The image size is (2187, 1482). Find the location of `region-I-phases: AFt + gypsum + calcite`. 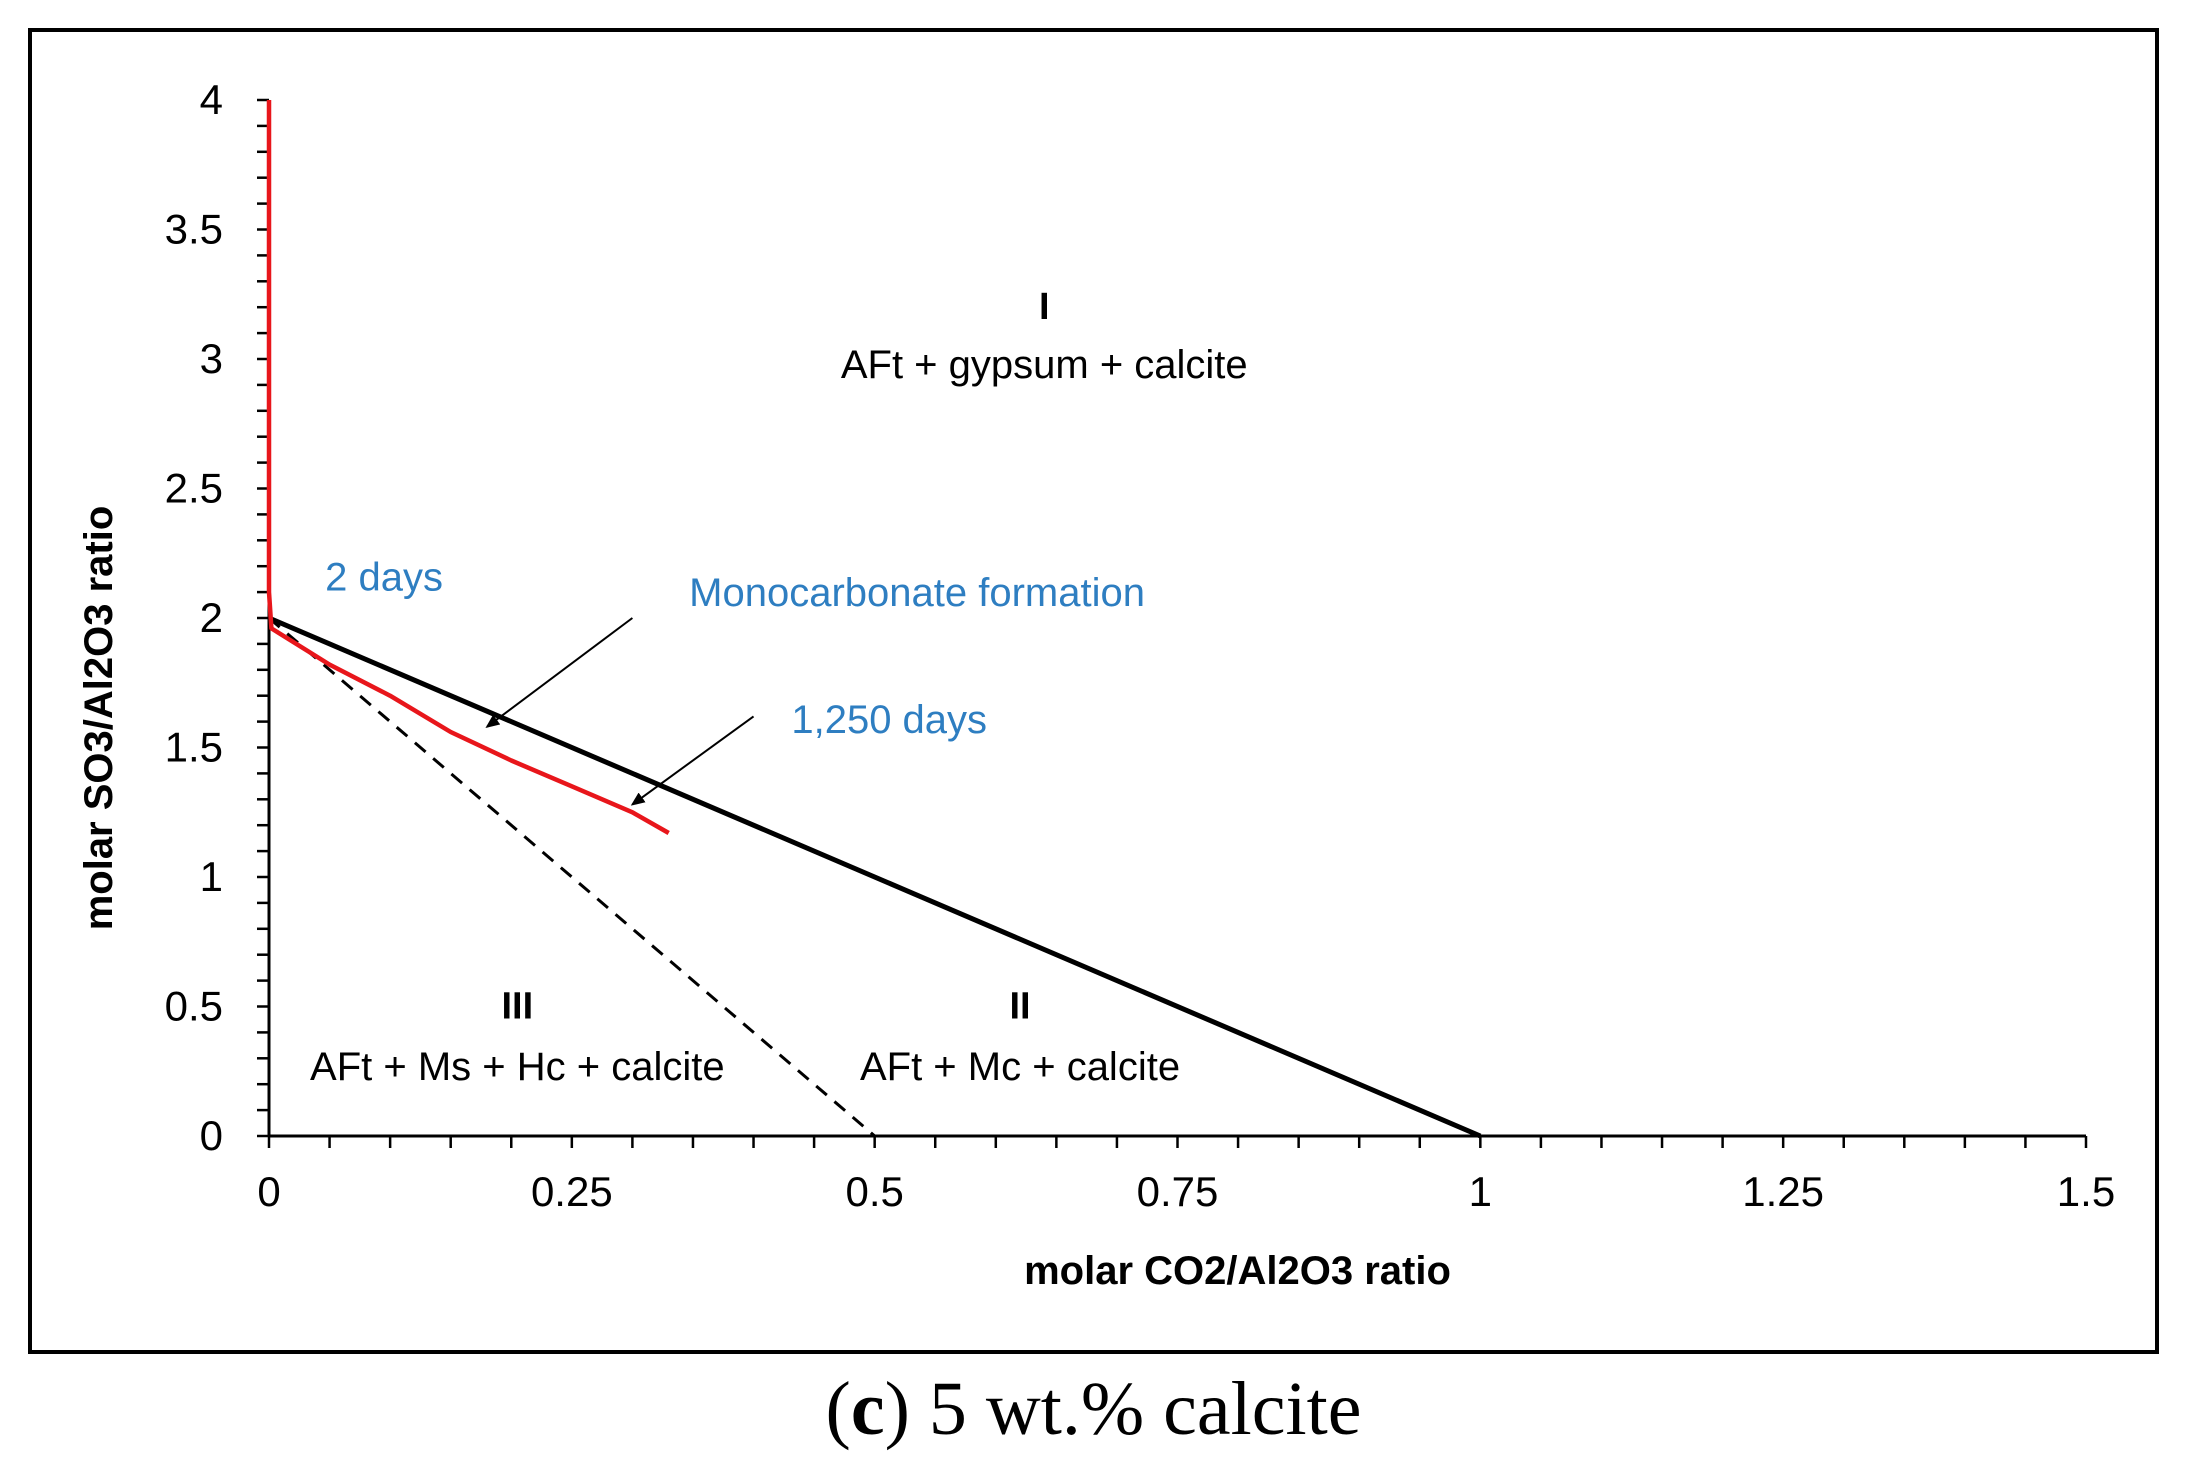

region-I-phases: AFt + gypsum + calcite is located at coordinates (1044, 365).